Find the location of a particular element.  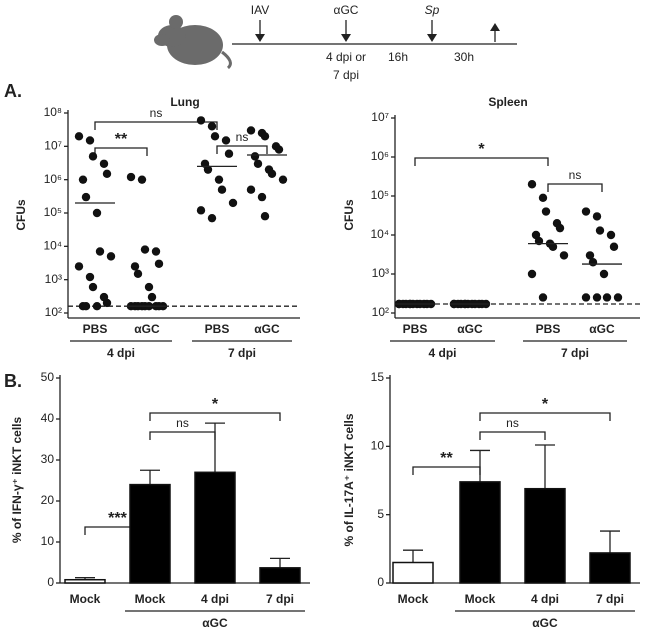

mouse-icon is located at coordinates (193, 42).